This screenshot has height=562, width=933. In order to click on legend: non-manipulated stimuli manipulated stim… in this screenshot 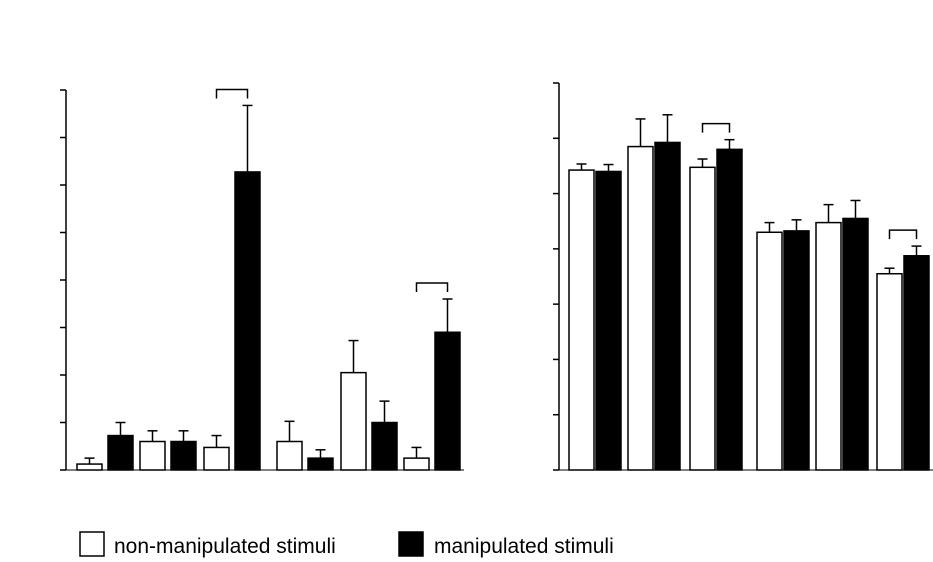, I will do `click(346, 544)`.